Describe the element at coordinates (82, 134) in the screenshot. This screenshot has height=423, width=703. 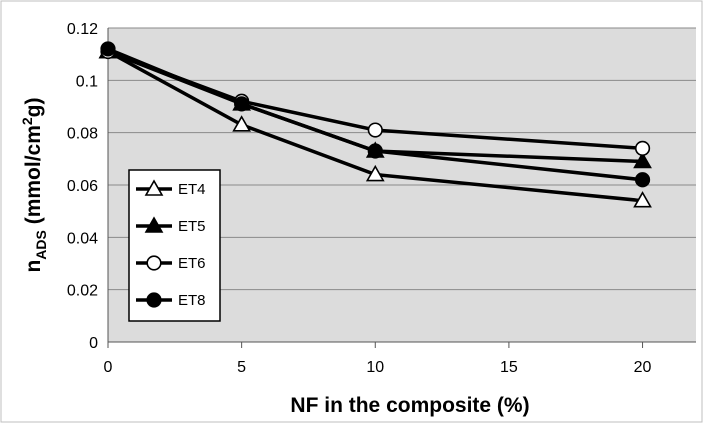
I see `y-tick-label-4: 0.08` at that location.